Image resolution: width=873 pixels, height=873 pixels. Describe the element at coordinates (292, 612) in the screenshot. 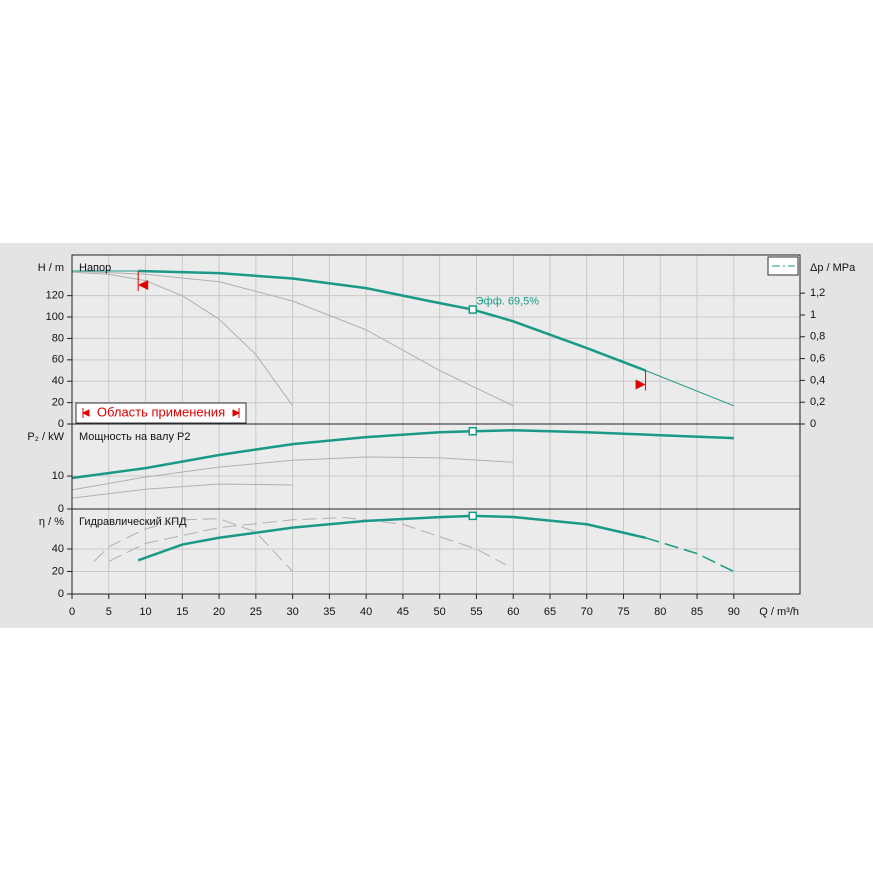

I see `x-tick-label: 30` at that location.